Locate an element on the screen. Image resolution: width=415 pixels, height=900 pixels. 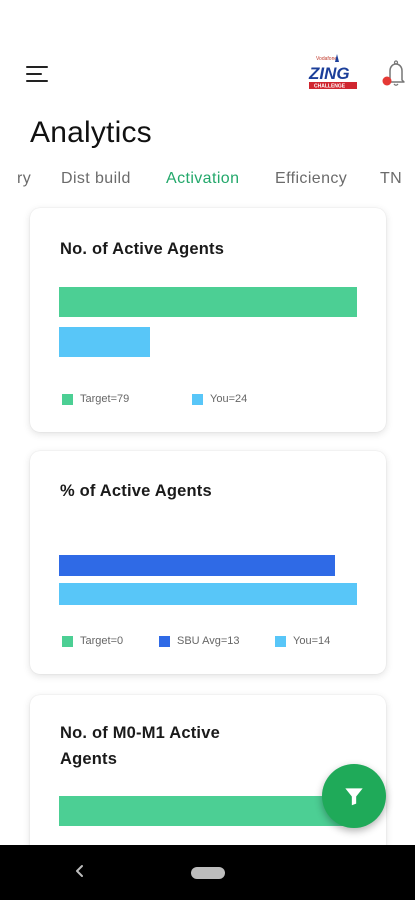
legend-swatch-sbu-avg is located at coordinates (164, 641).